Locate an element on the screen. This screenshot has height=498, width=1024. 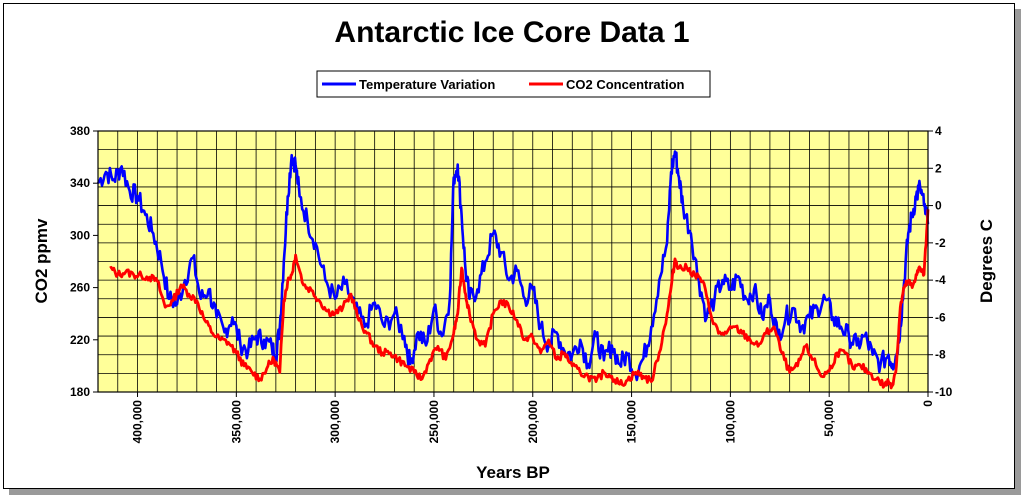
right-tick-label: -2 is located at coordinates (940, 243).